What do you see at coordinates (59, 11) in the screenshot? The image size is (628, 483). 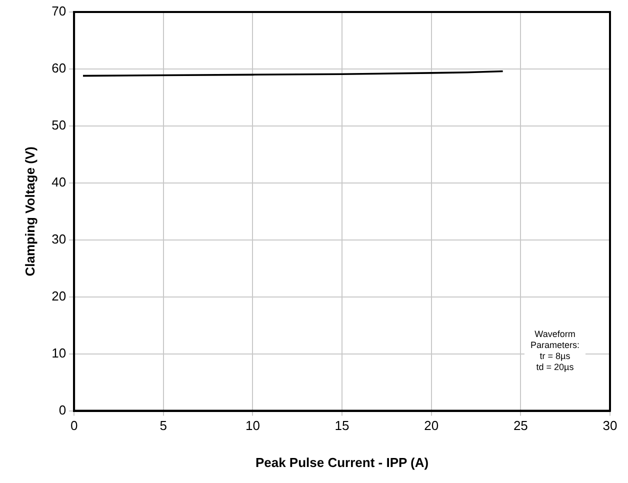 I see `y-tick-label: 70` at bounding box center [59, 11].